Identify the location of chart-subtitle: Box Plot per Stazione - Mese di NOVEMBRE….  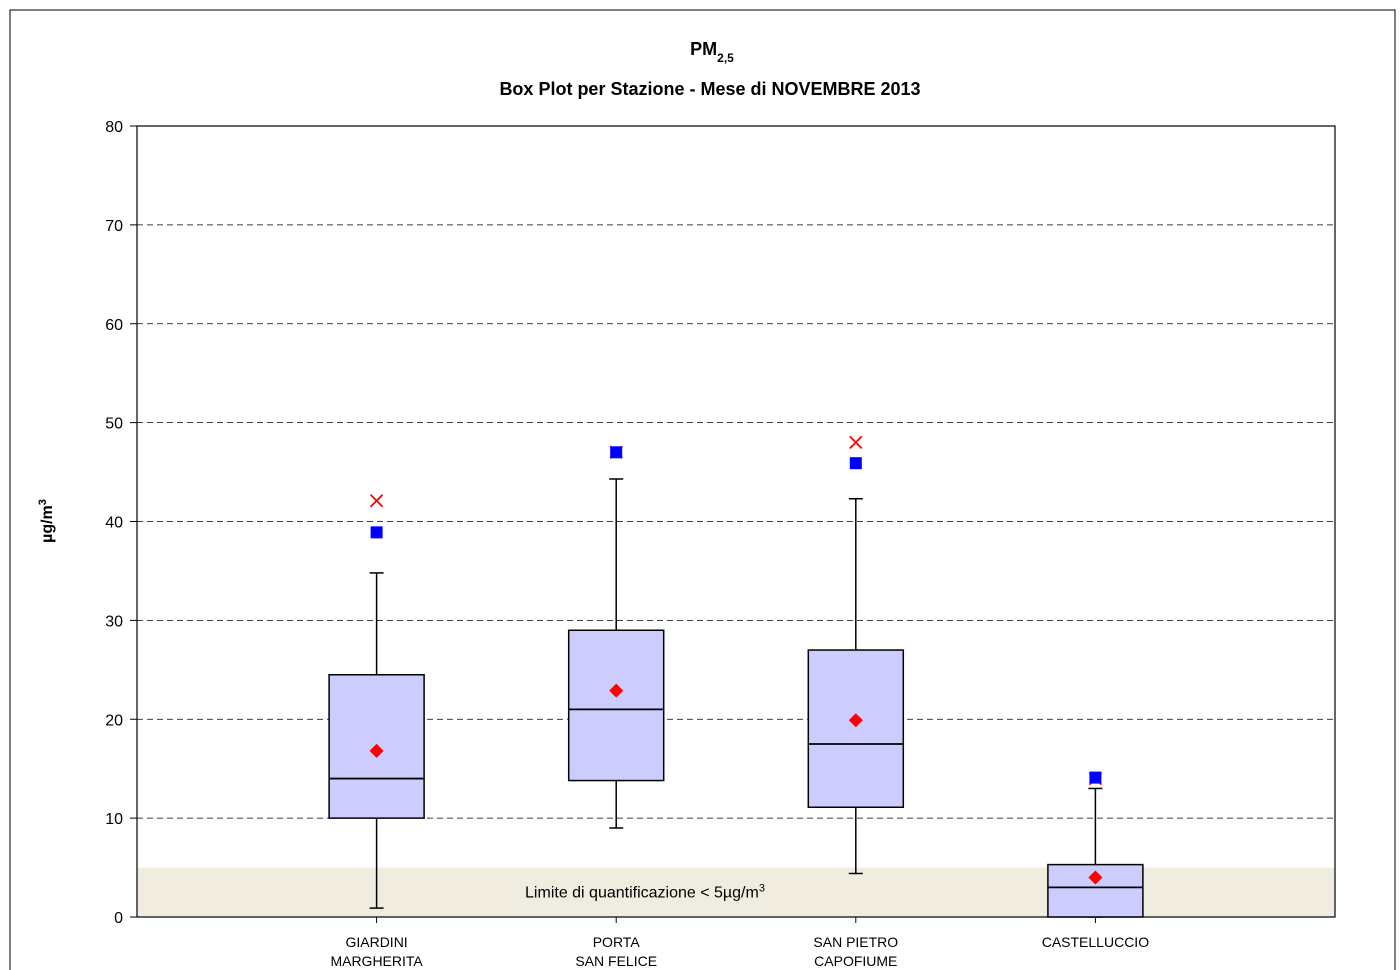
(709, 89).